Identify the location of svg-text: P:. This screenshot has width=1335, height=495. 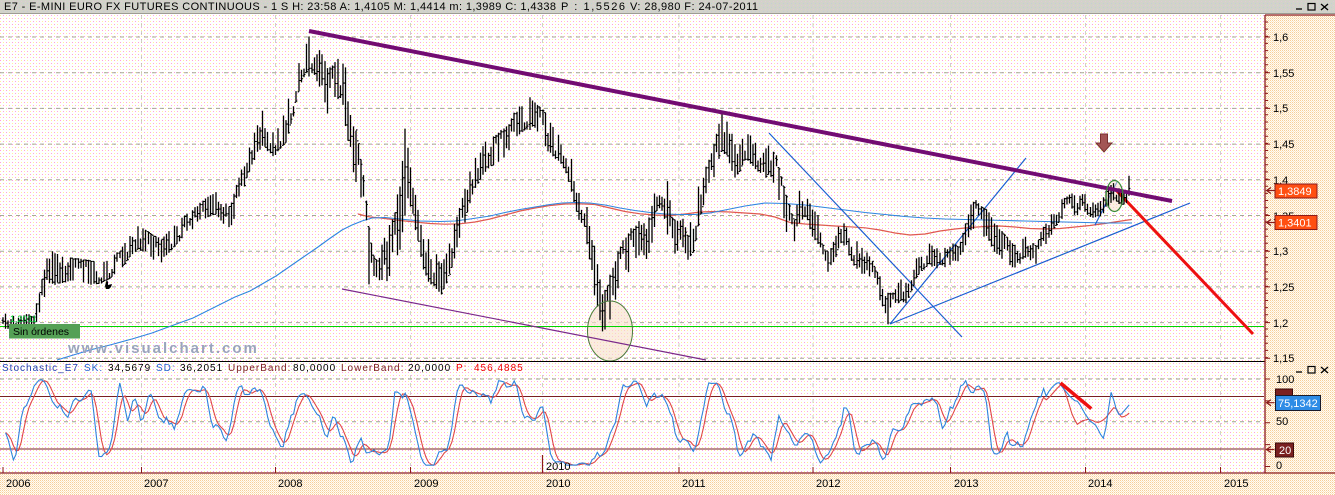
(461, 368).